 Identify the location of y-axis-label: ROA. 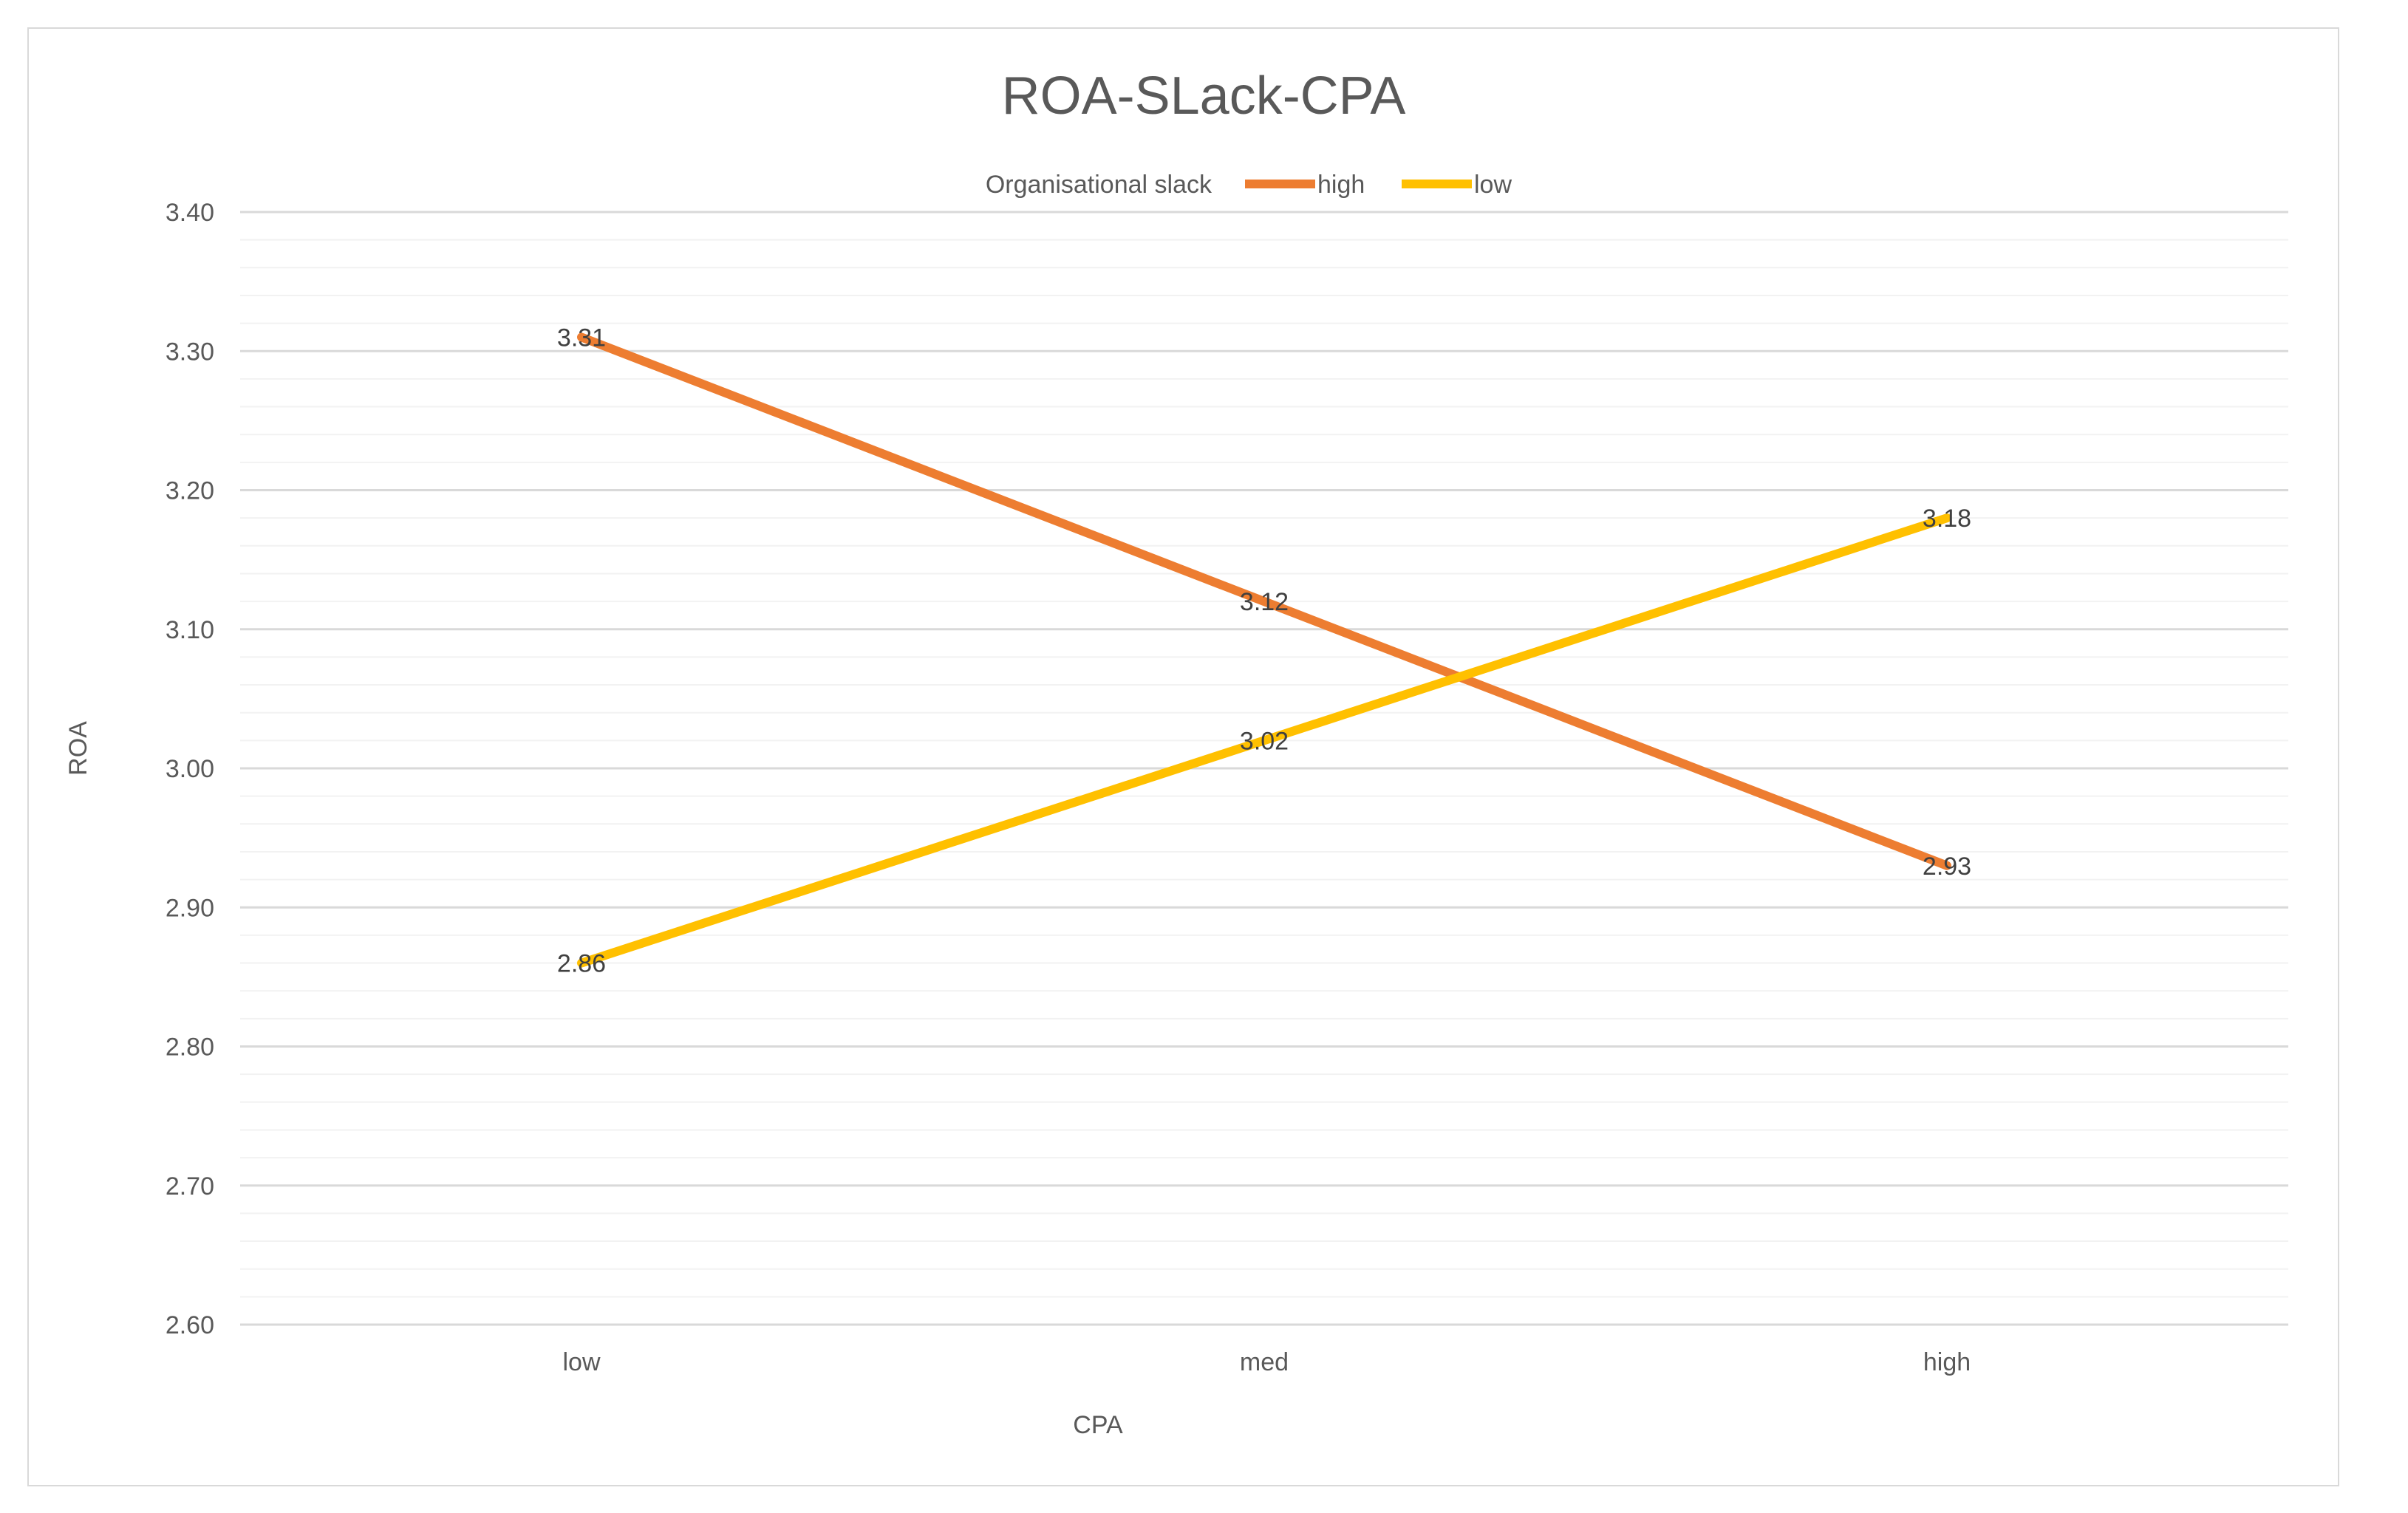
(78, 748).